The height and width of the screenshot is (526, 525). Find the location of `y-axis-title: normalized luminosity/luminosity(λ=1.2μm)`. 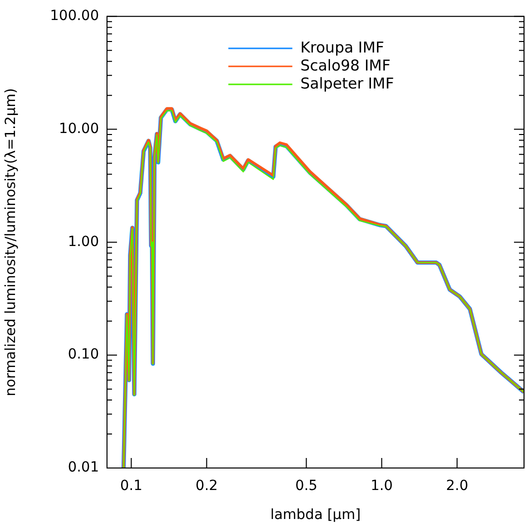

y-axis-title: normalized luminosity/luminosity(λ=1.2μm) is located at coordinates (11, 242).